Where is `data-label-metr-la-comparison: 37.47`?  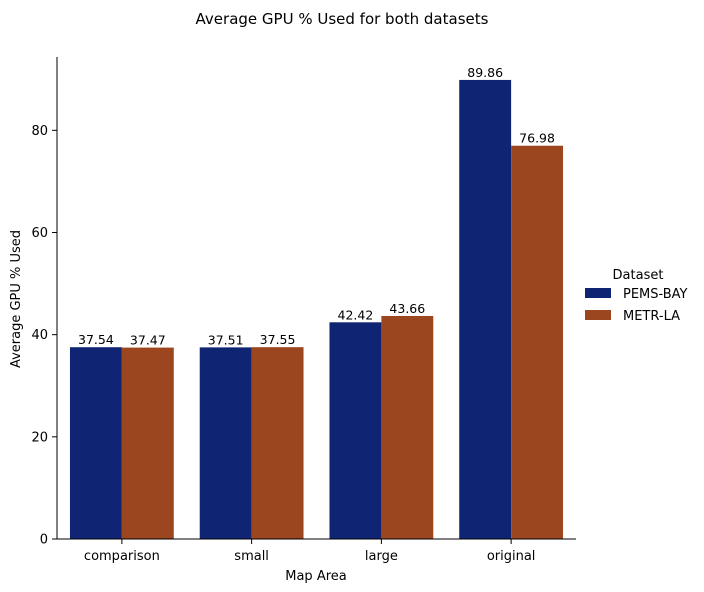 data-label-metr-la-comparison: 37.47 is located at coordinates (148, 340).